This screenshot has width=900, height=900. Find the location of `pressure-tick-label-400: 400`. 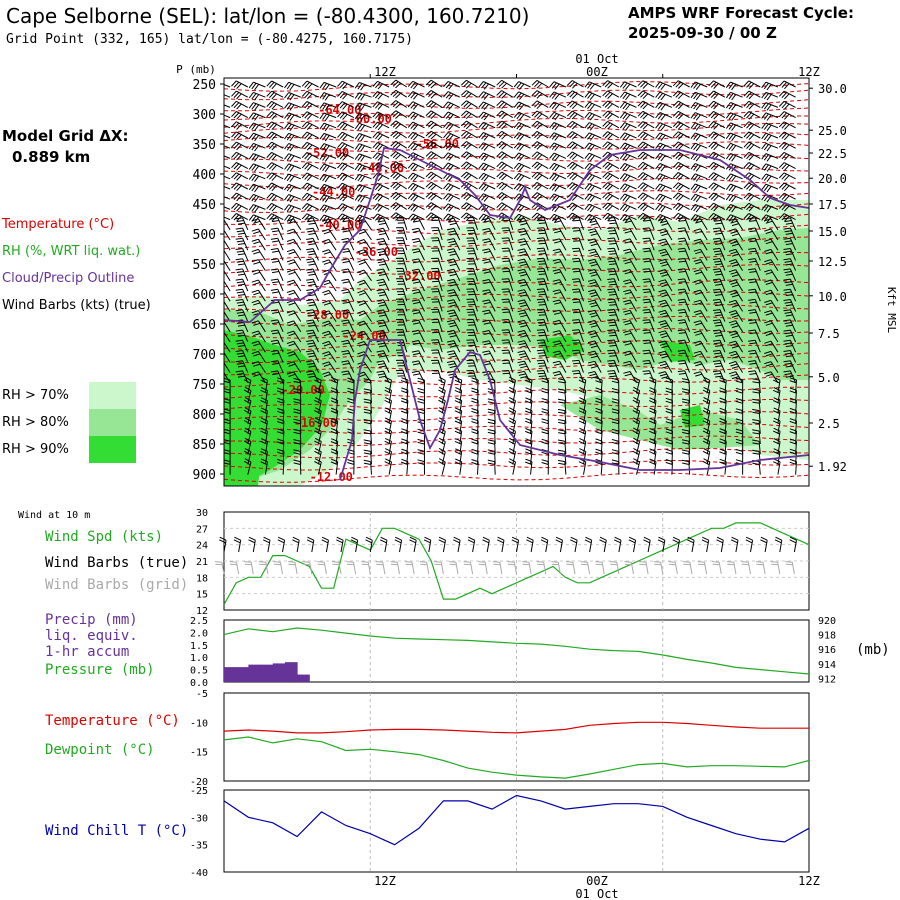

pressure-tick-label-400: 400 is located at coordinates (204, 175).